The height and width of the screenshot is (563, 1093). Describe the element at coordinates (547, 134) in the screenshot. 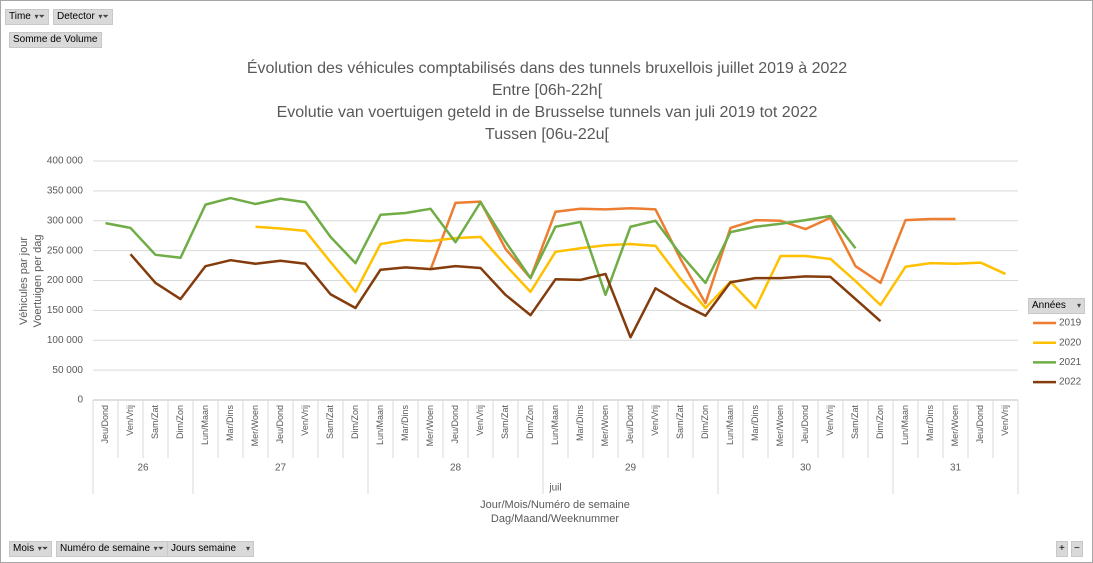

I see `chart-title: Tussen [06u-22u[` at that location.